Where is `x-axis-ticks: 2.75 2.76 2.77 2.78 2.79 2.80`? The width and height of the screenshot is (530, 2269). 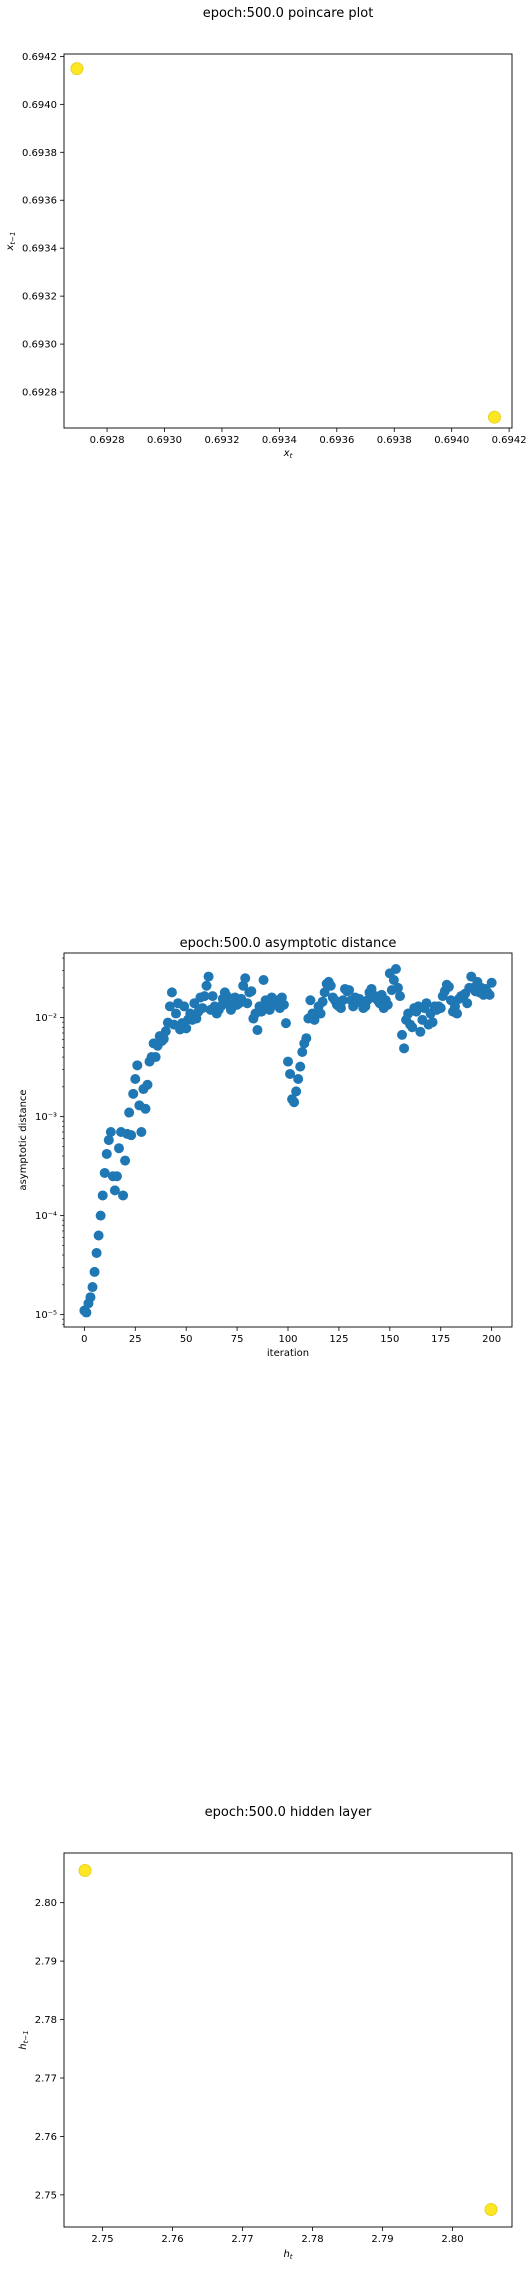
x-axis-ticks: 2.75 2.76 2.77 2.78 2.79 2.80 is located at coordinates (277, 2236).